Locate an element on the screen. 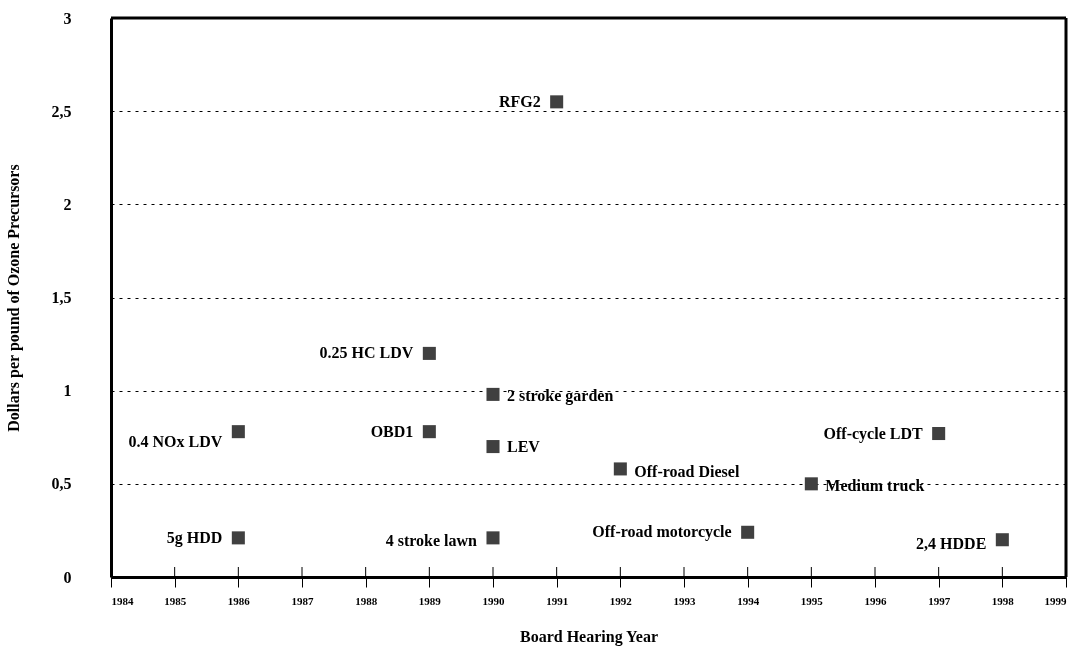 The width and height of the screenshot is (1089, 668). y-tick-label: 3 is located at coordinates (67, 18).